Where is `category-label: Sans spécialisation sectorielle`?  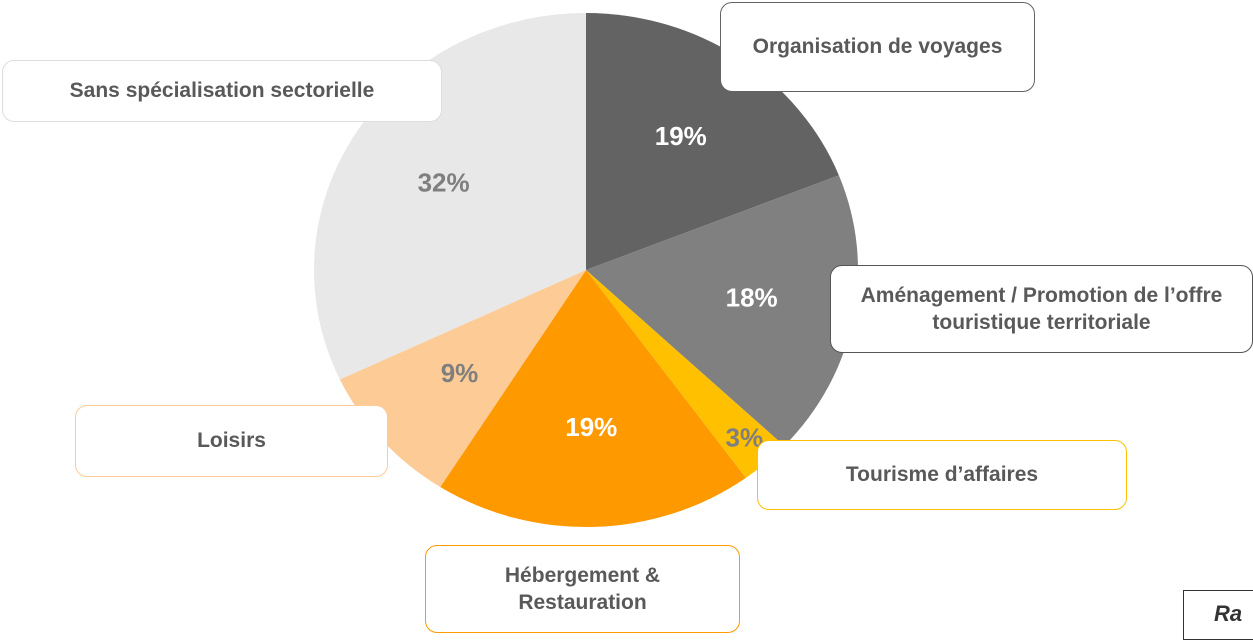
category-label: Sans spécialisation sectorielle is located at coordinates (222, 91).